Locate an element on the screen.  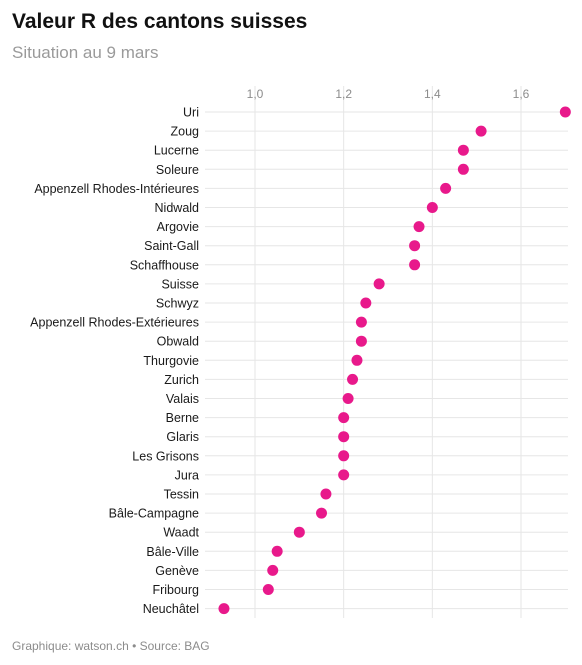
category-label: Valais is located at coordinates (182, 399).